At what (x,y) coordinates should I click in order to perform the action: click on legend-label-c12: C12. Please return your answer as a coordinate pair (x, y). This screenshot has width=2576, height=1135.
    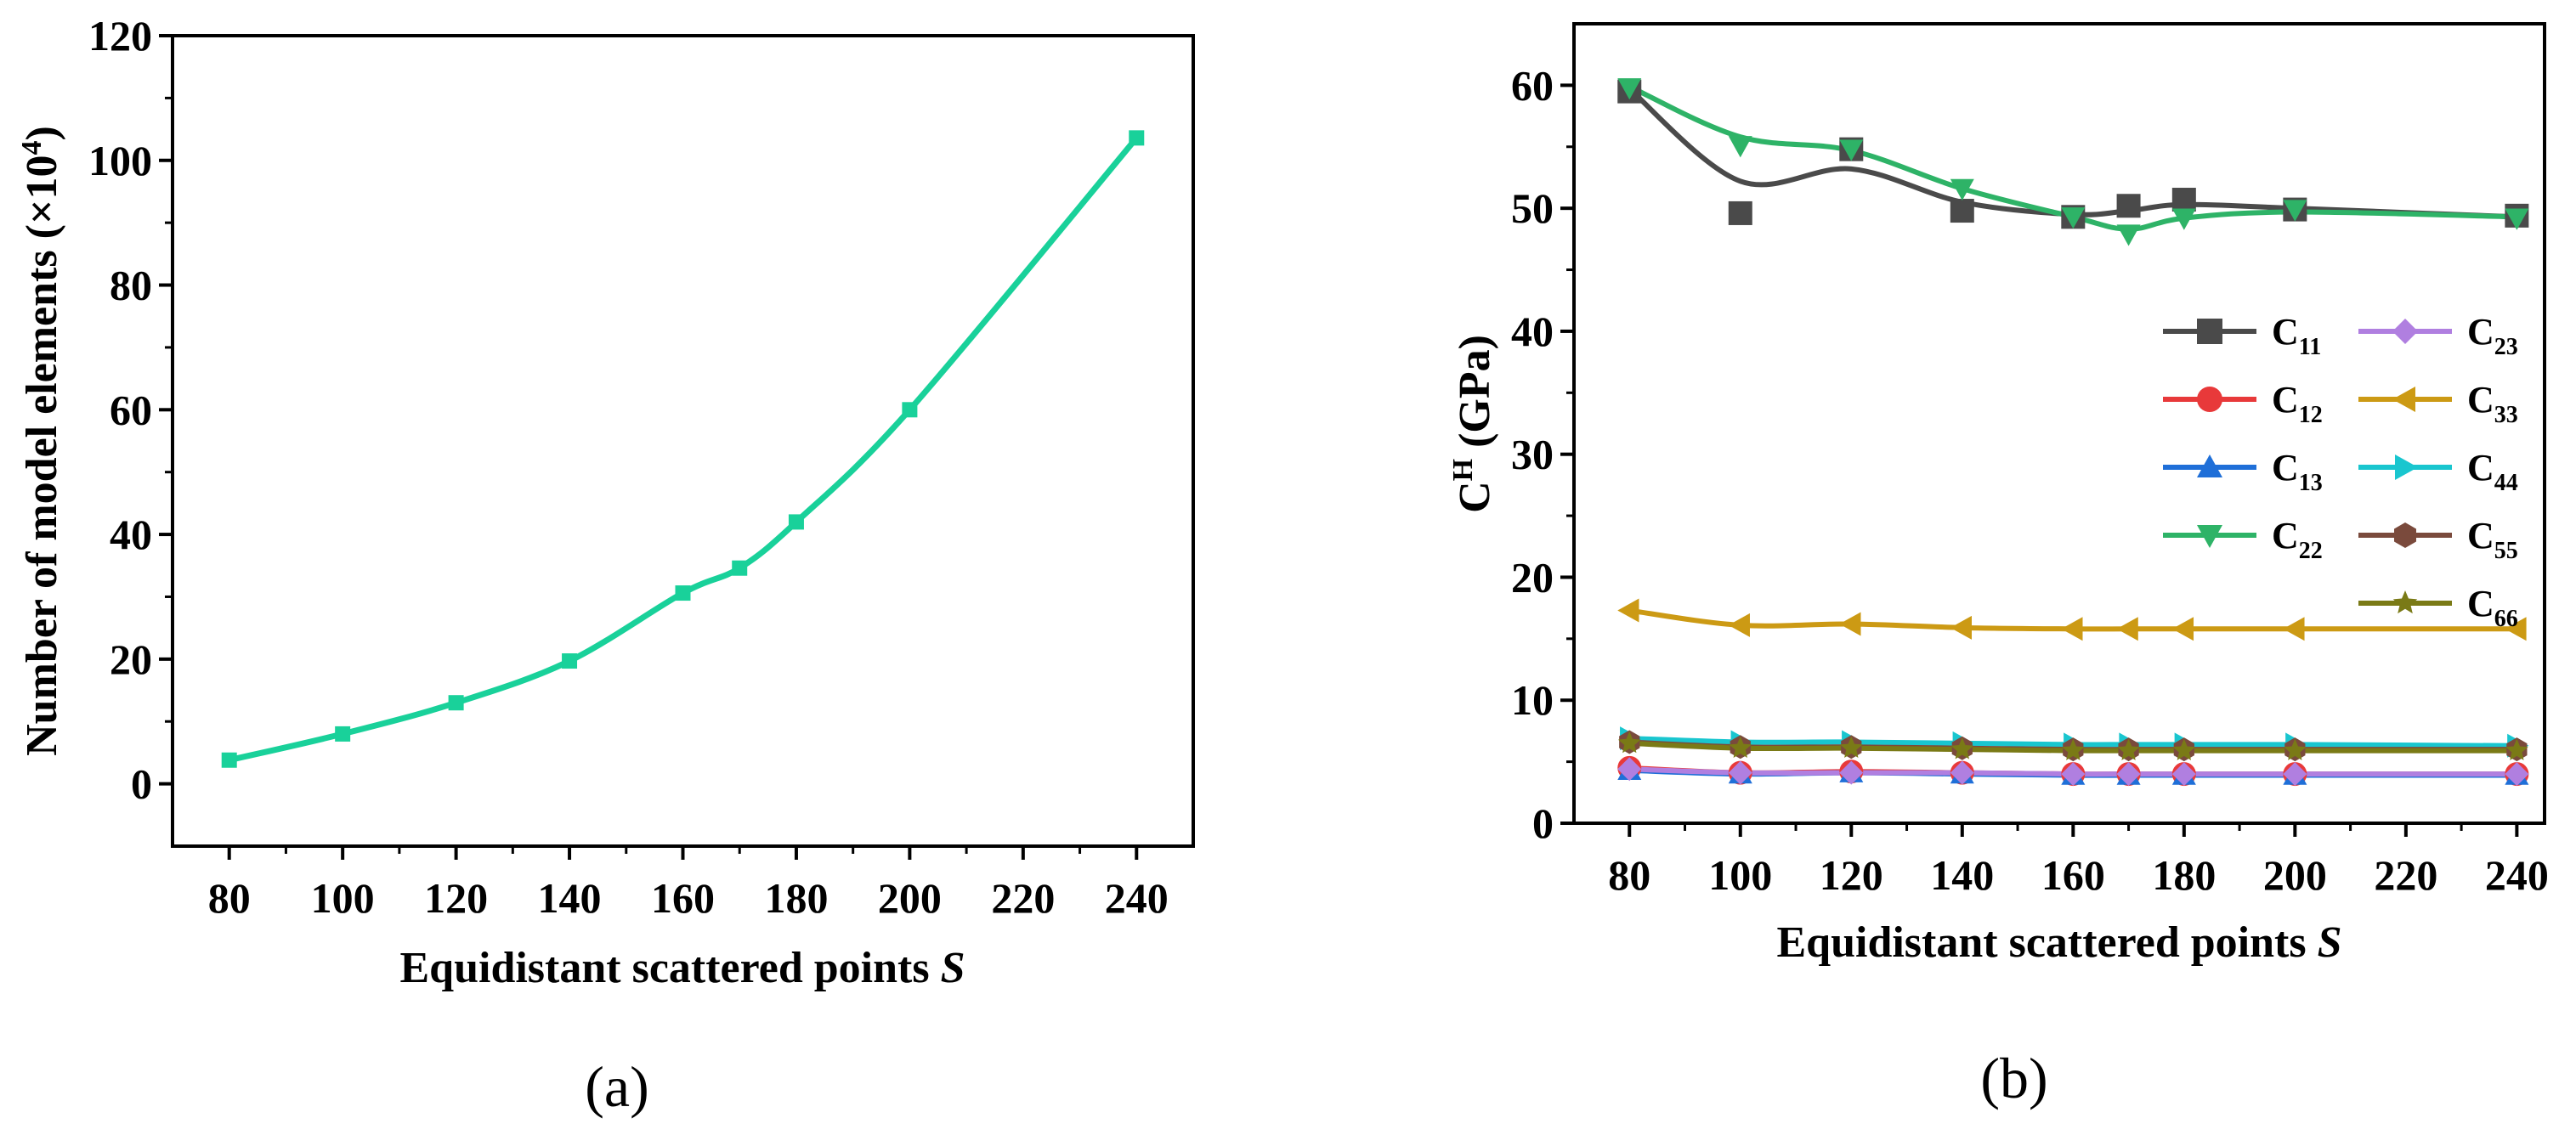
    Looking at the image, I should click on (2297, 403).